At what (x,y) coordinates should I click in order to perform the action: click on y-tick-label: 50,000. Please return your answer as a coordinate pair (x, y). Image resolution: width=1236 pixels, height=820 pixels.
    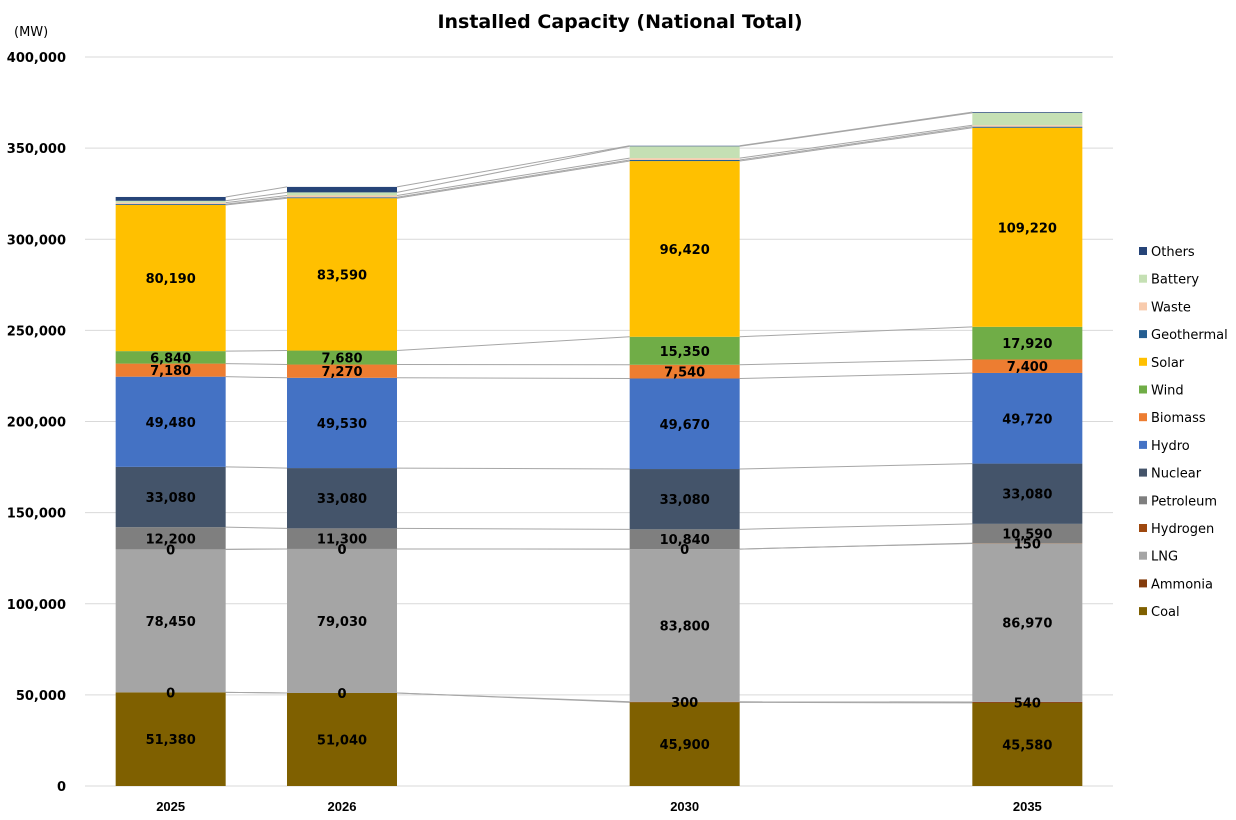
    Looking at the image, I should click on (41, 696).